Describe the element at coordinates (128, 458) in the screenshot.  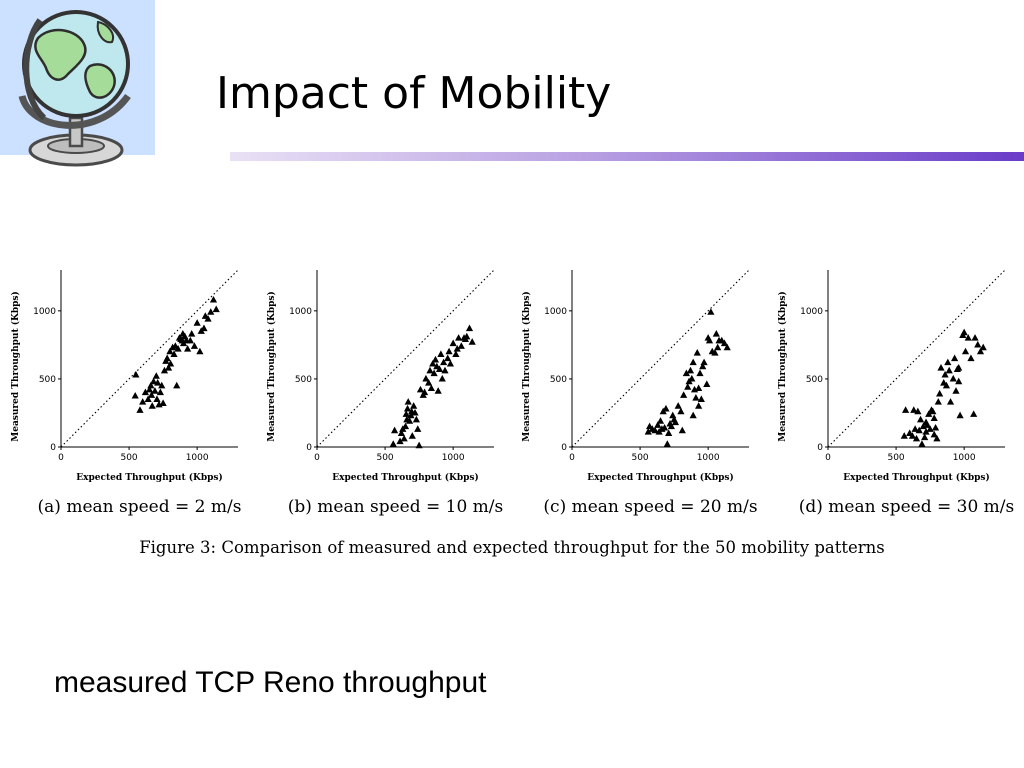
I see `x-tick-label: 500` at that location.